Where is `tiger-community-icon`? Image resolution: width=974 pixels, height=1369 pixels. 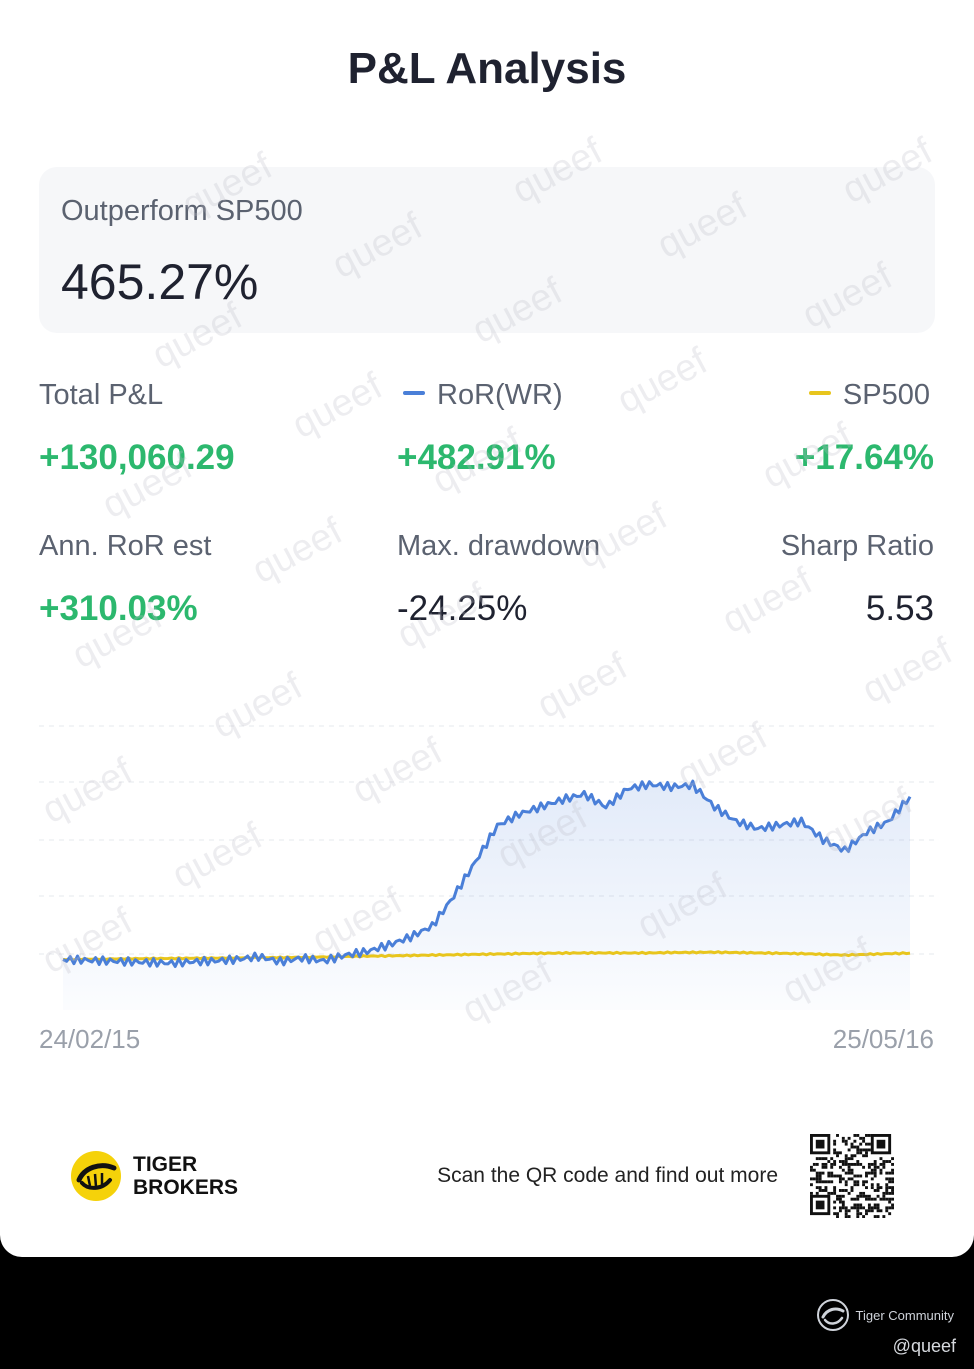 tiger-community-icon is located at coordinates (832, 1315).